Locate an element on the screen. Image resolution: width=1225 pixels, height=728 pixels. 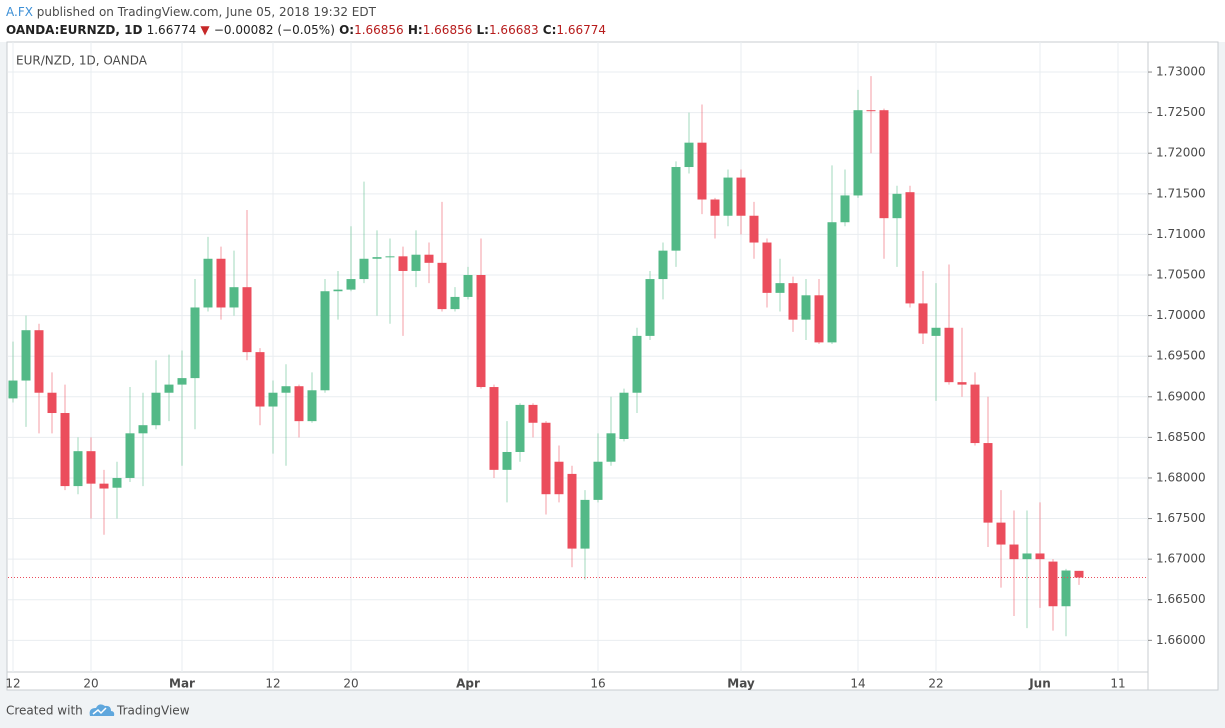
ohlc-value: 1.66856 is located at coordinates (379, 30).